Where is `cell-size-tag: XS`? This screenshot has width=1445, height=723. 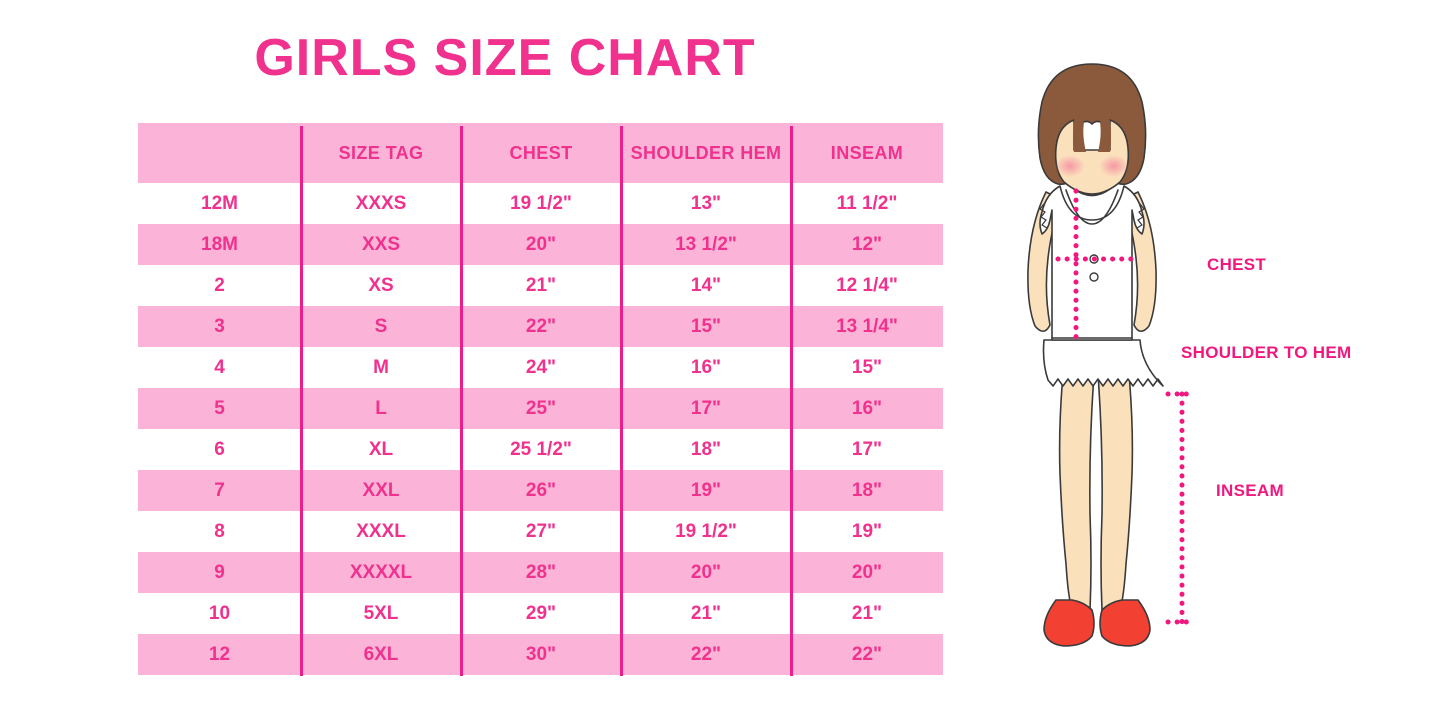 cell-size-tag: XS is located at coordinates (381, 285).